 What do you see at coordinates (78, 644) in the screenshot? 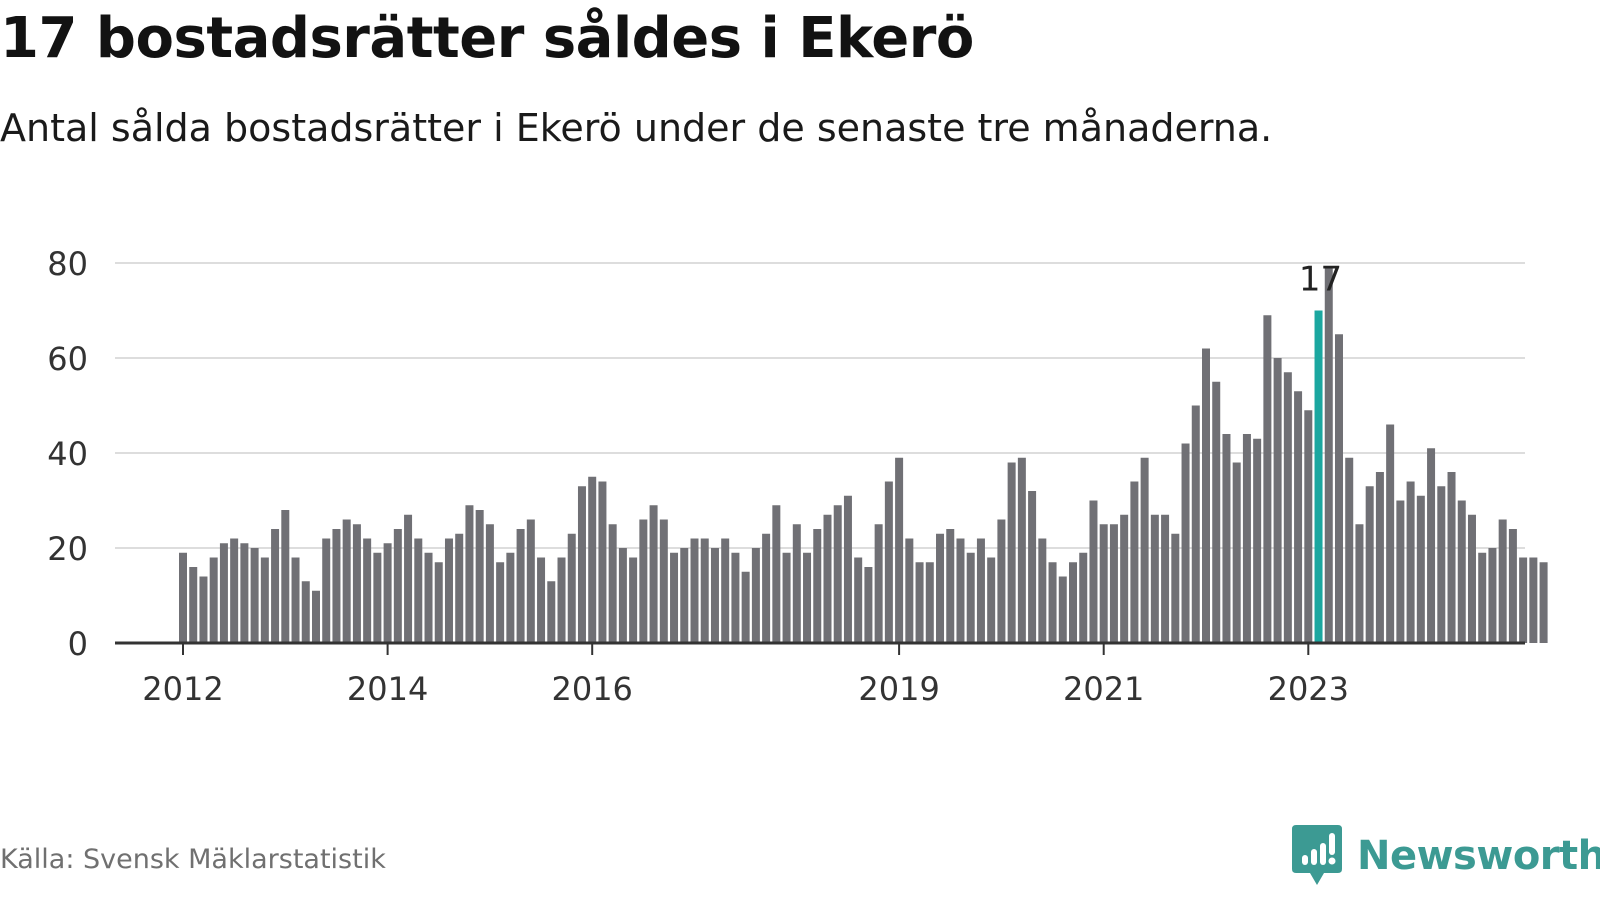
I see `y-tick-label: 0` at bounding box center [78, 644].